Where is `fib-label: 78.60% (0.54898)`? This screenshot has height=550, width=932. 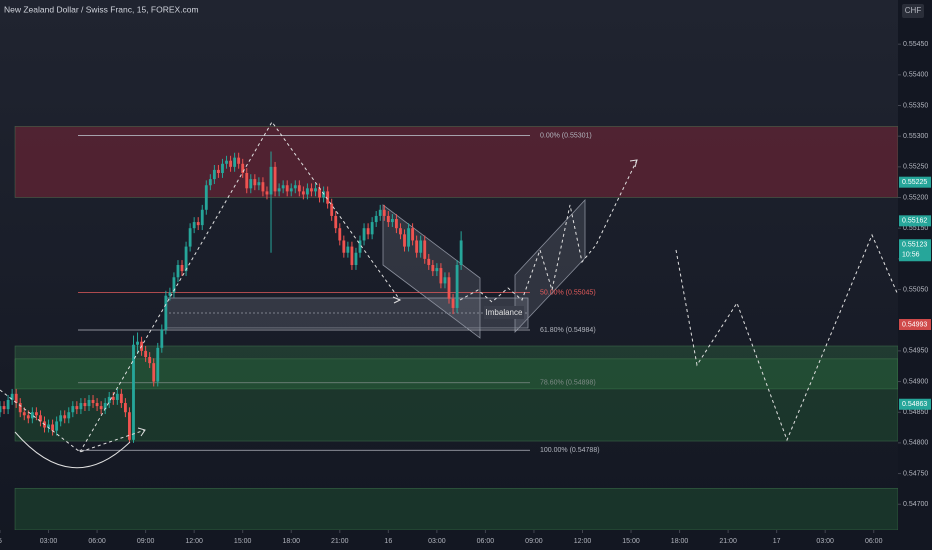
fib-label: 78.60% (0.54898) is located at coordinates (568, 383).